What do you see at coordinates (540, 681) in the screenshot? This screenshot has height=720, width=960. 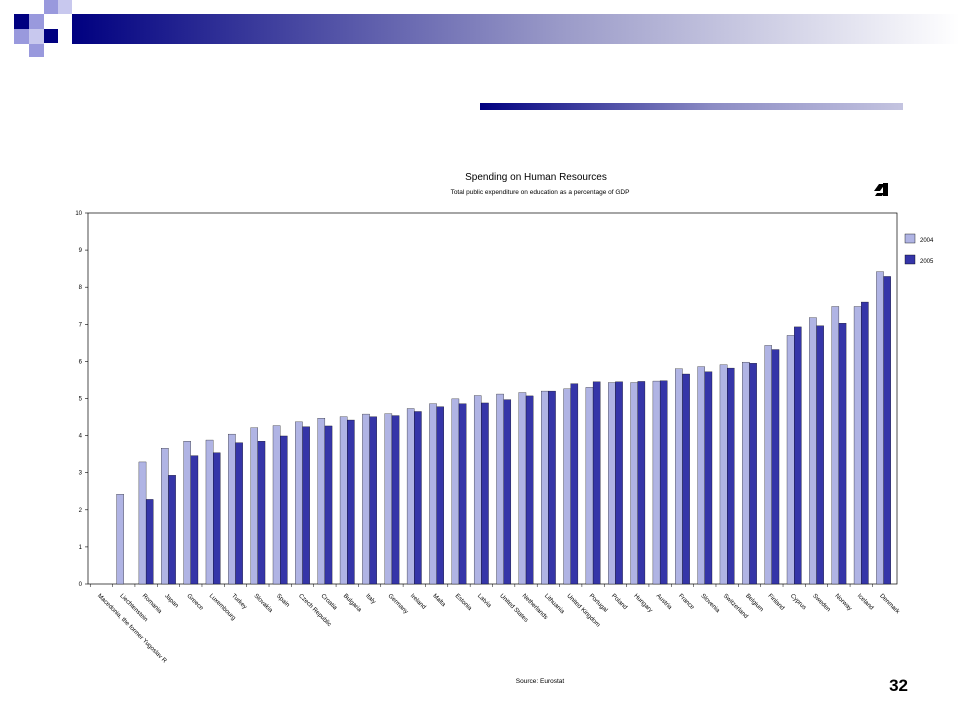 I see `chart-source: Source: Eurostat` at bounding box center [540, 681].